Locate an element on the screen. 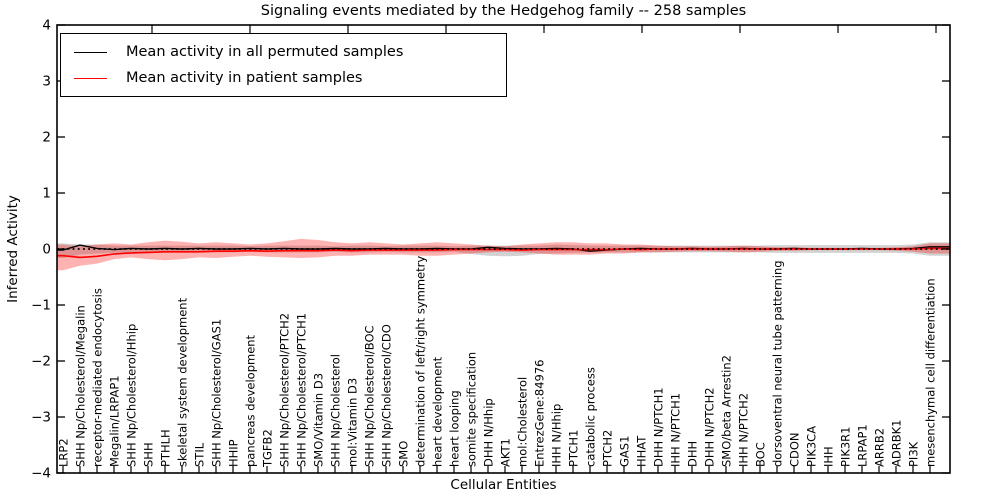 Image resolution: width=1000 pixels, height=500 pixels. x-tick-label: IHH N/Hhip is located at coordinates (557, 435).